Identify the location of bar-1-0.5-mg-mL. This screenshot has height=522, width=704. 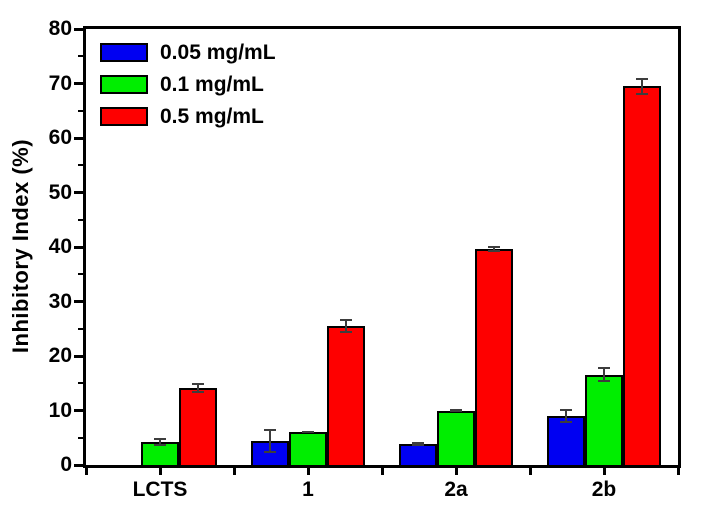
(346, 395).